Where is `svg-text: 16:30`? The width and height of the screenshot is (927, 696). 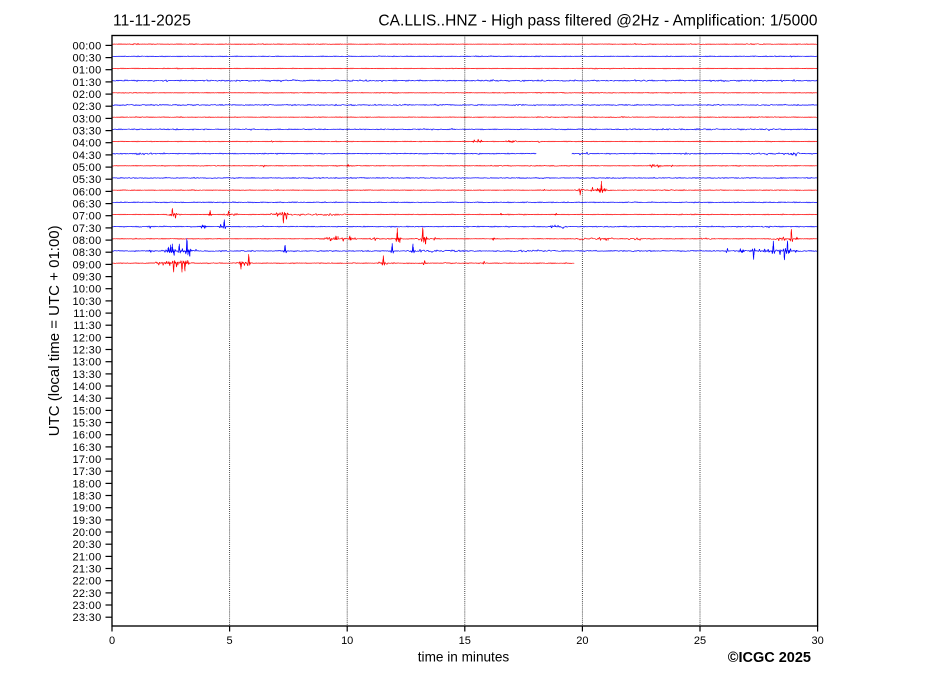
svg-text: 16:30 is located at coordinates (86, 448).